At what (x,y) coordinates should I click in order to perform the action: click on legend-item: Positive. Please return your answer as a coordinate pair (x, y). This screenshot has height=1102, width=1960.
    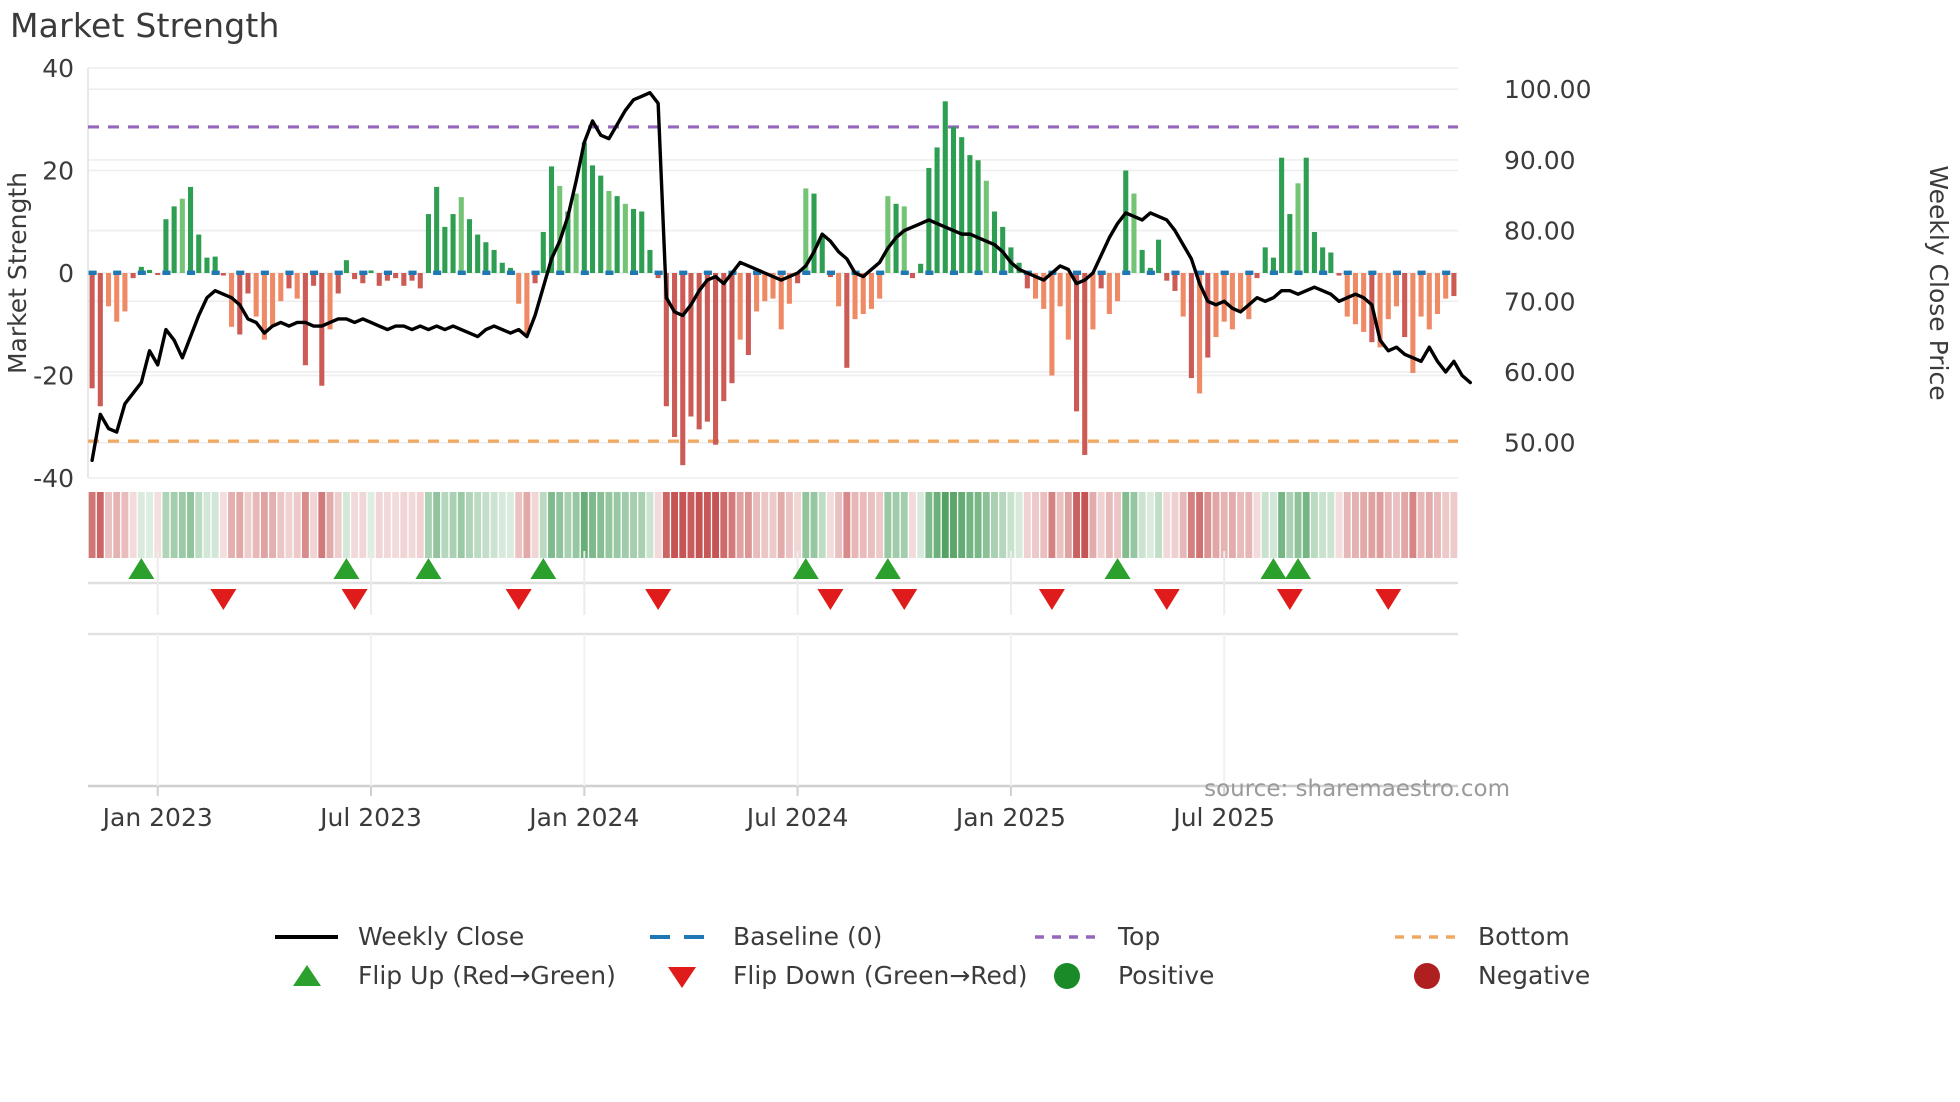
    Looking at the image, I should click on (1134, 975).